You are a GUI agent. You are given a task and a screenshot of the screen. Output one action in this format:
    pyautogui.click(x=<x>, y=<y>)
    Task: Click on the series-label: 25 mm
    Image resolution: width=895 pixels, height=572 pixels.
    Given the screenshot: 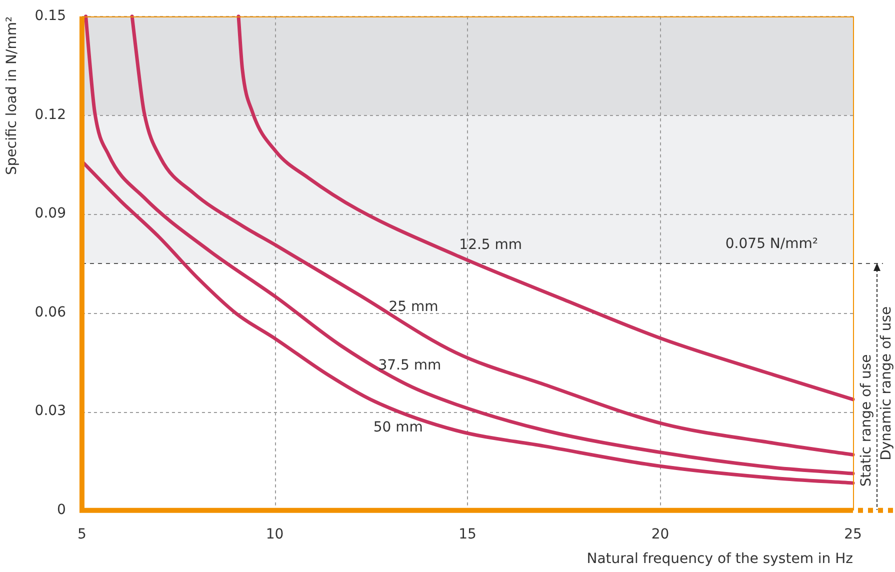 What is the action you would take?
    pyautogui.click(x=413, y=307)
    